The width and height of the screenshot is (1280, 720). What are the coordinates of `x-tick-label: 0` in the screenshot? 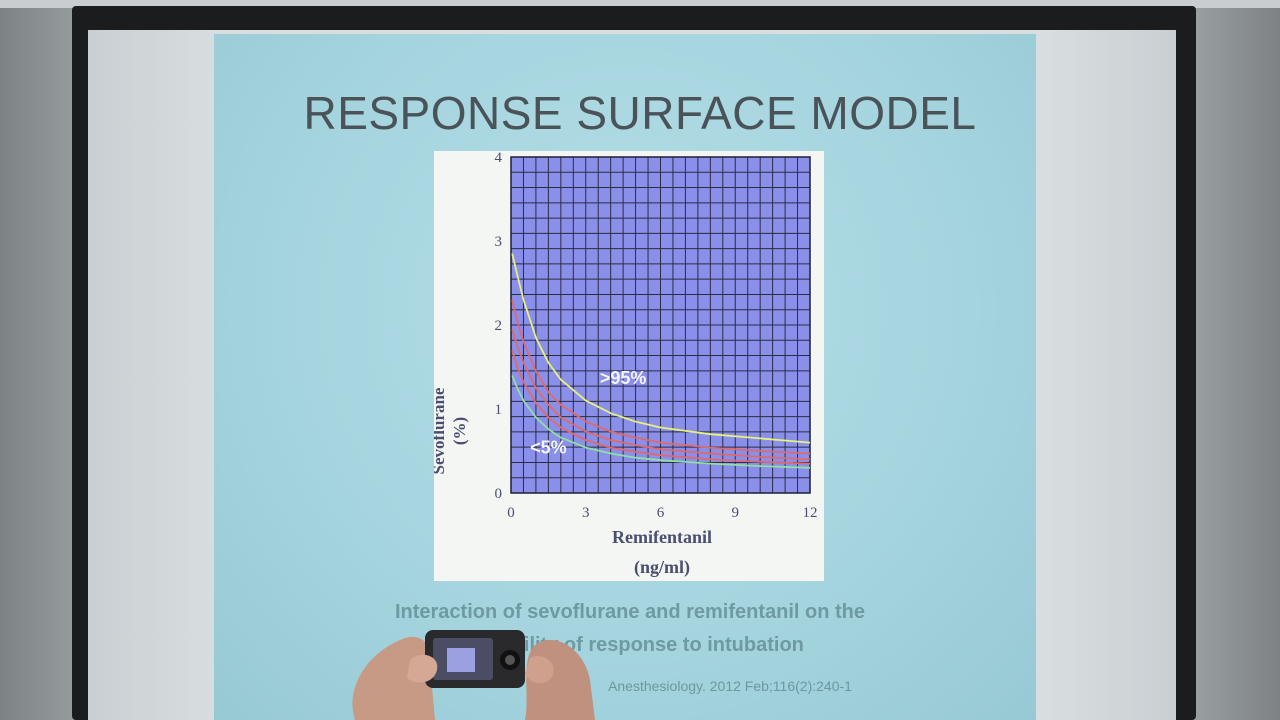 It's located at (511, 513).